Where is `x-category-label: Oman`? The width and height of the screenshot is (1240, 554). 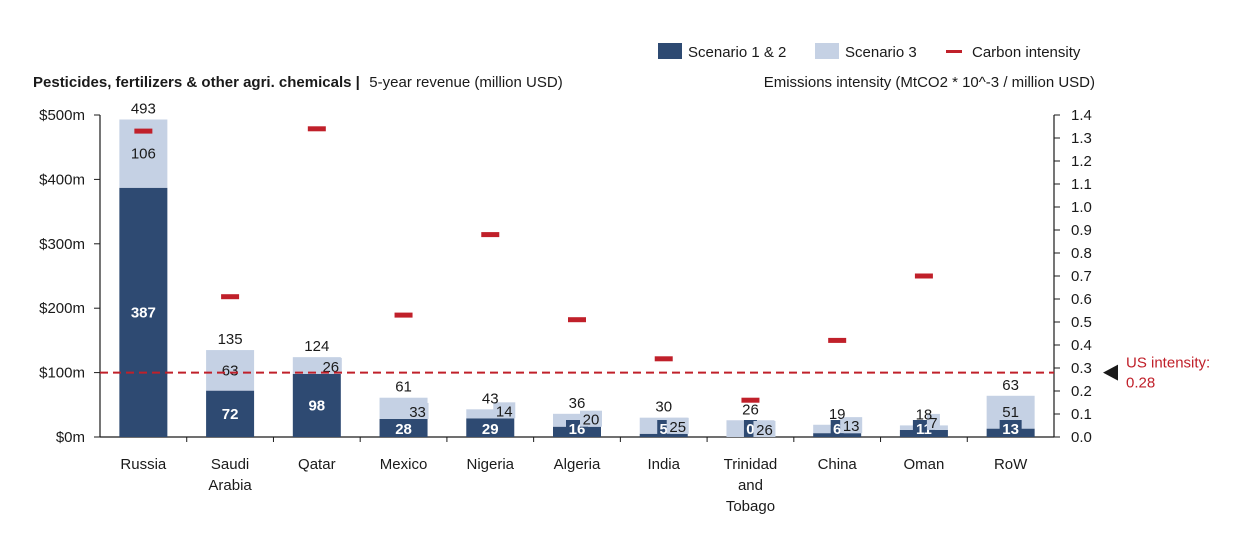 x-category-label: Oman is located at coordinates (923, 464).